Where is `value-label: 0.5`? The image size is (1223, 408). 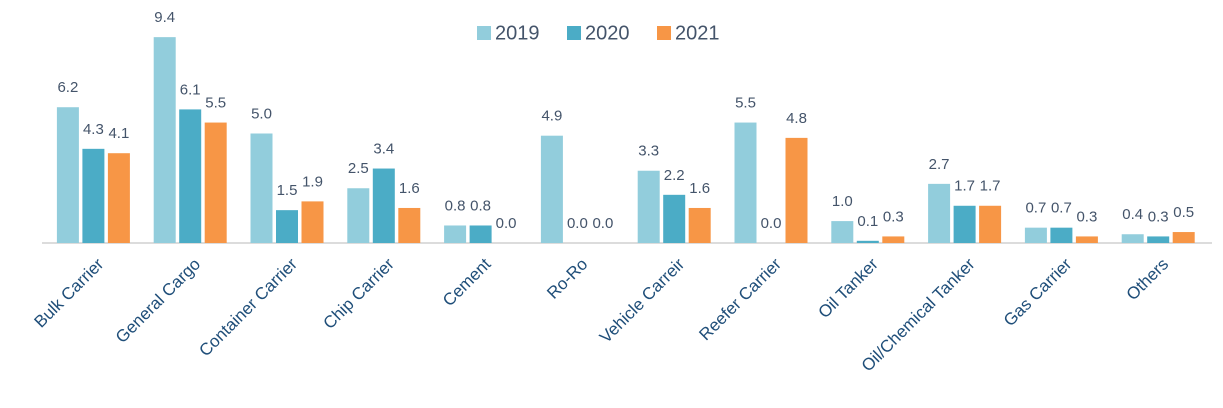
value-label: 0.5 is located at coordinates (1183, 212).